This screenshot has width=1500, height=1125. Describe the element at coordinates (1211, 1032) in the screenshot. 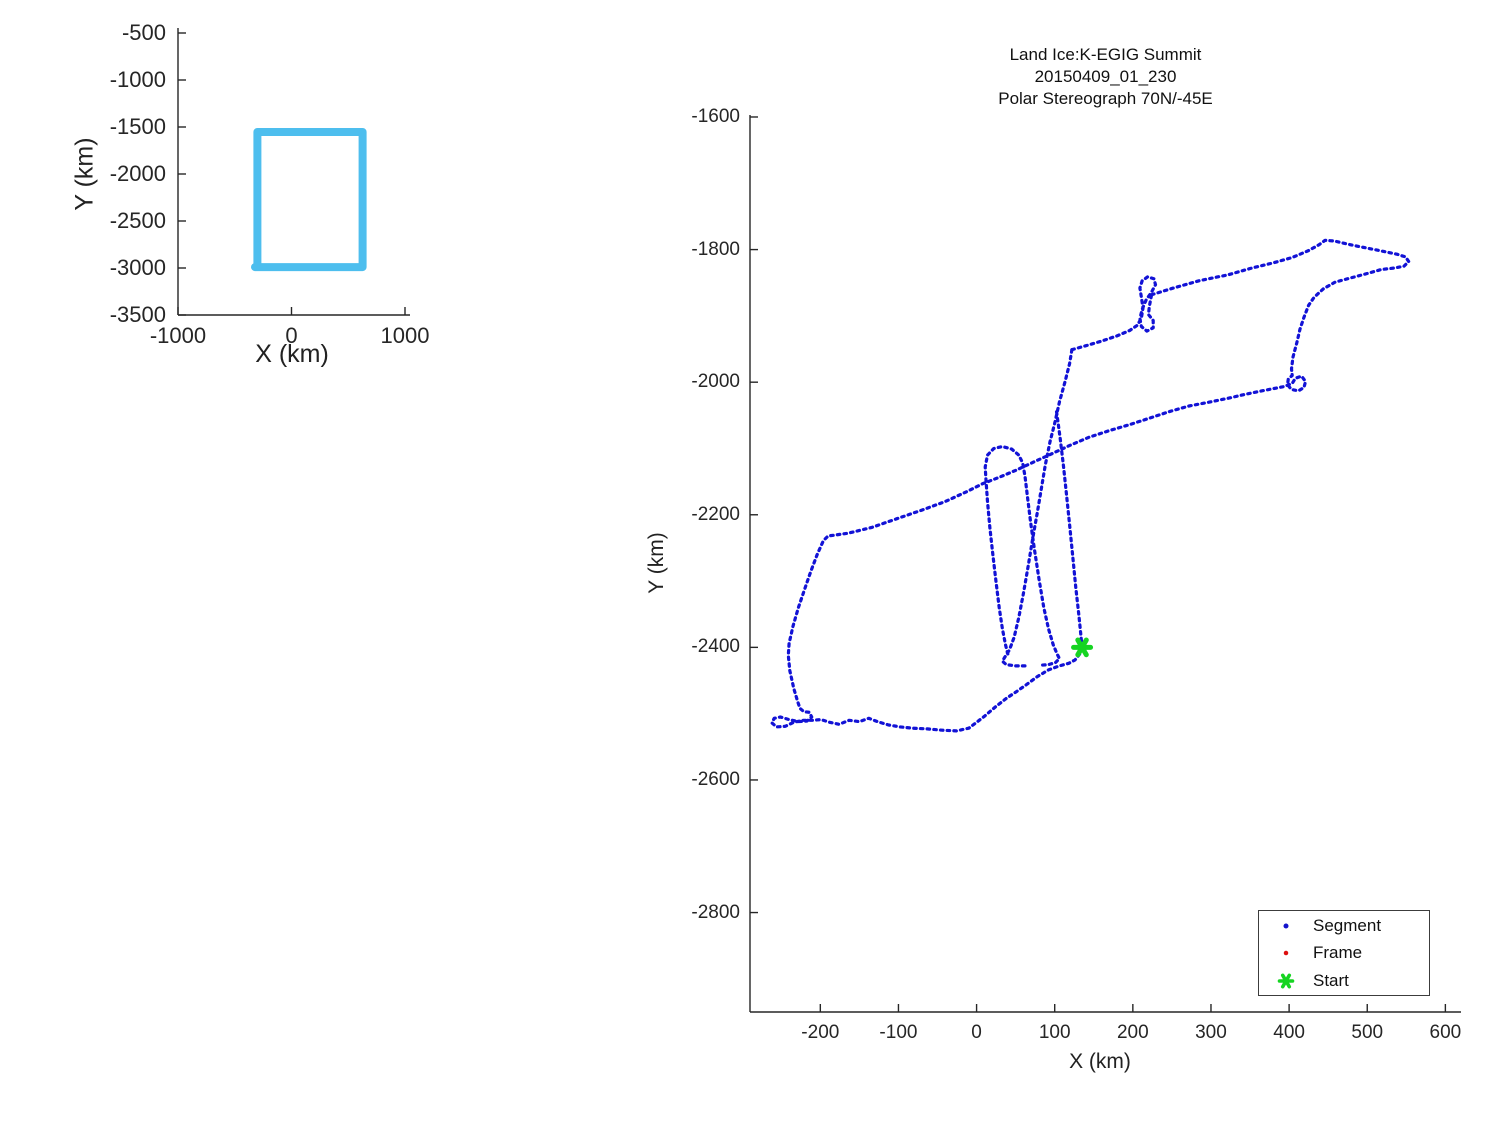

I see `x-tick-label: 300` at that location.